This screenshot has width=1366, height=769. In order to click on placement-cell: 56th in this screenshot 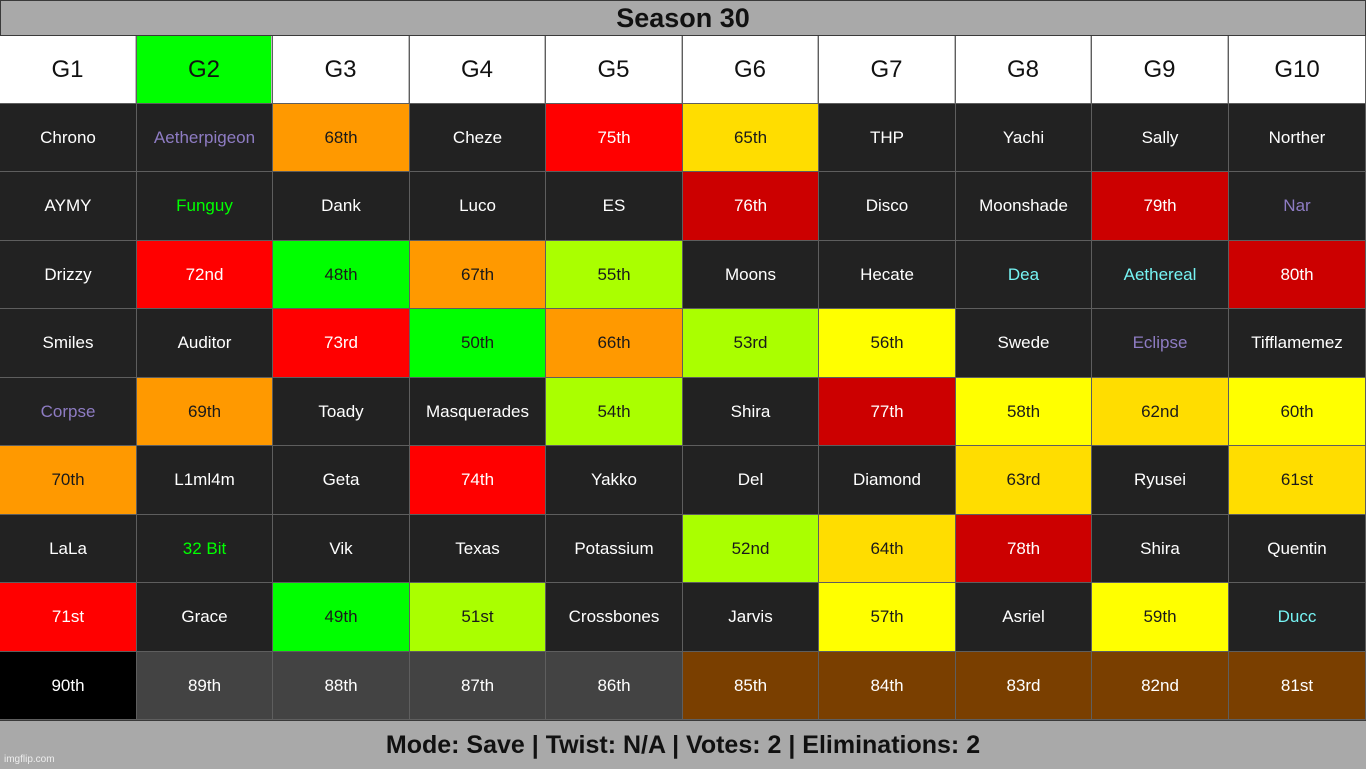, I will do `click(887, 343)`.